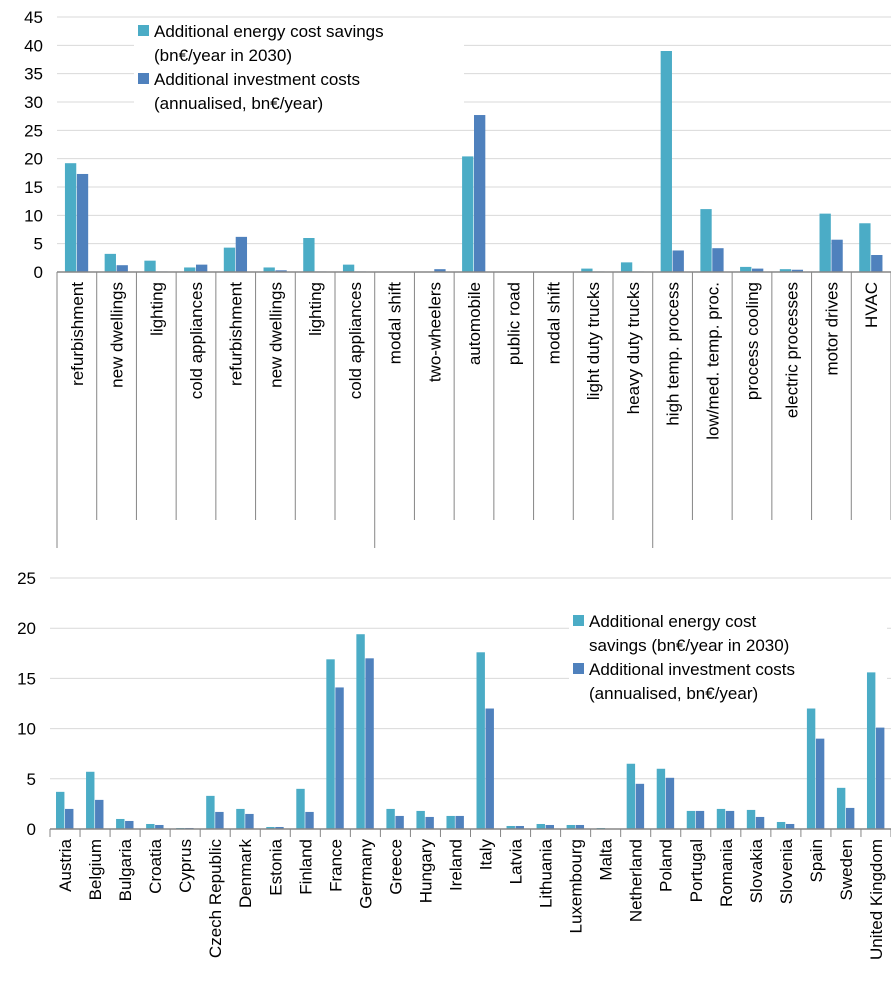  Describe the element at coordinates (26, 578) in the screenshot. I see `y-tick-label: 25` at that location.